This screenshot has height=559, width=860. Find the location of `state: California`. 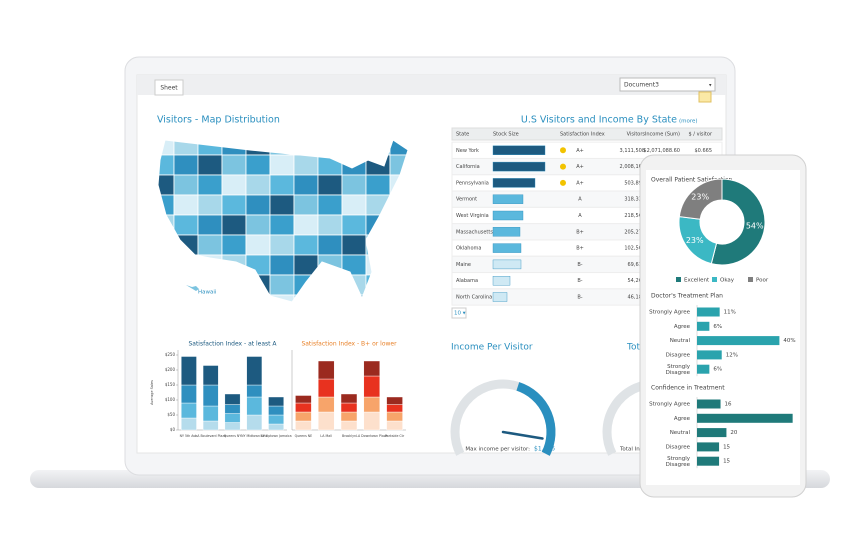

state: California is located at coordinates (468, 167).